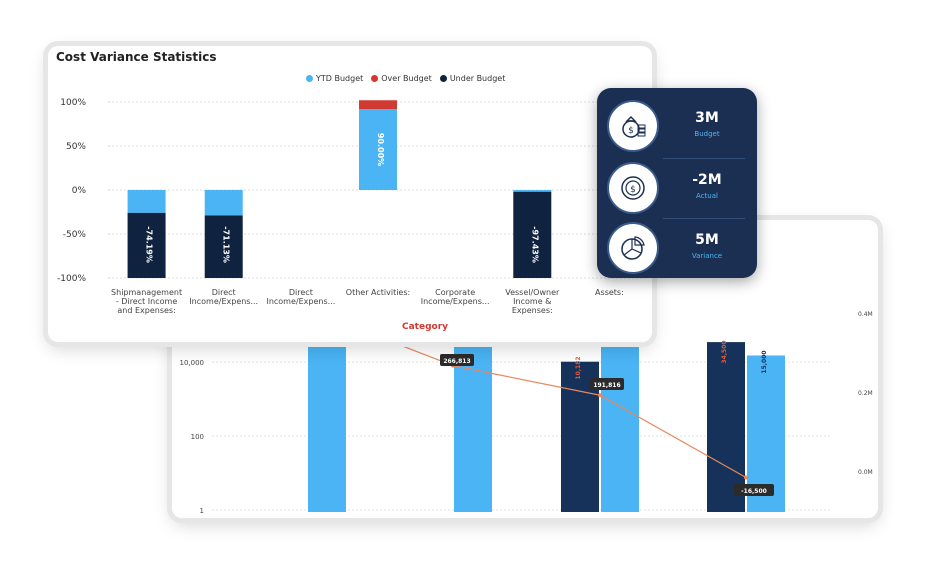 The width and height of the screenshot is (928, 569). I want to click on coin-icon: $, so click(633, 188).